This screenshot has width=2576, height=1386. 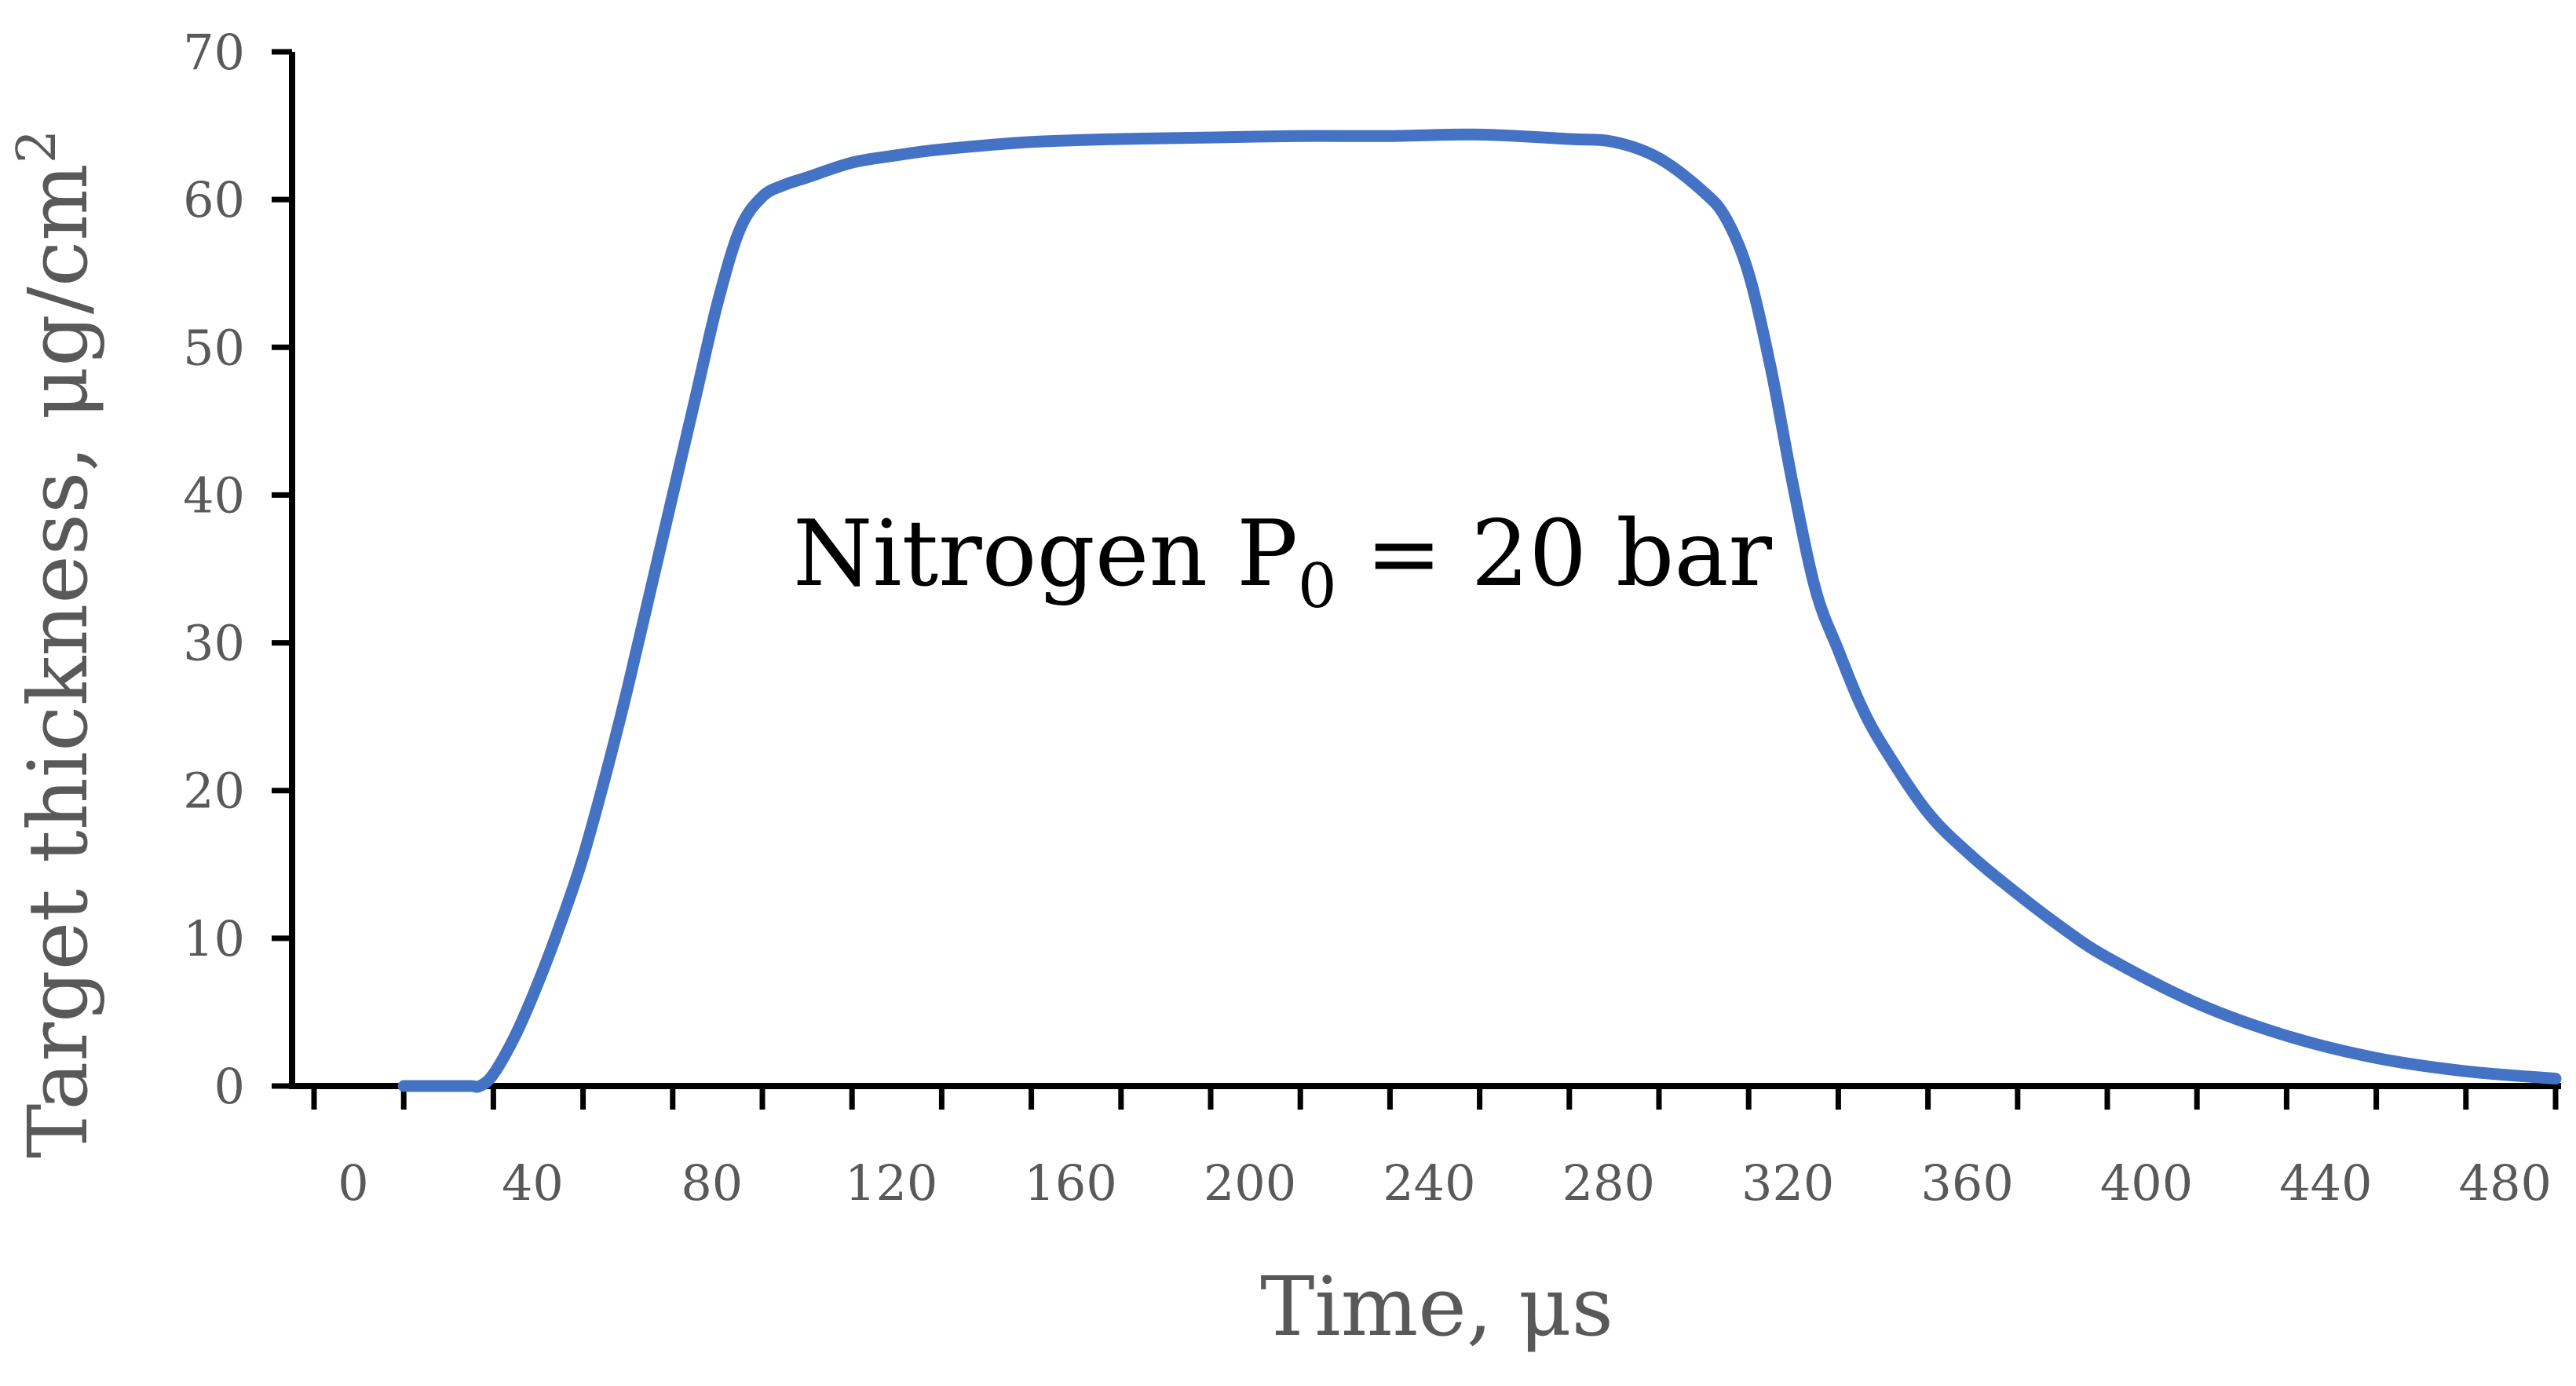 I want to click on y-tick-label: 10, so click(x=214, y=938).